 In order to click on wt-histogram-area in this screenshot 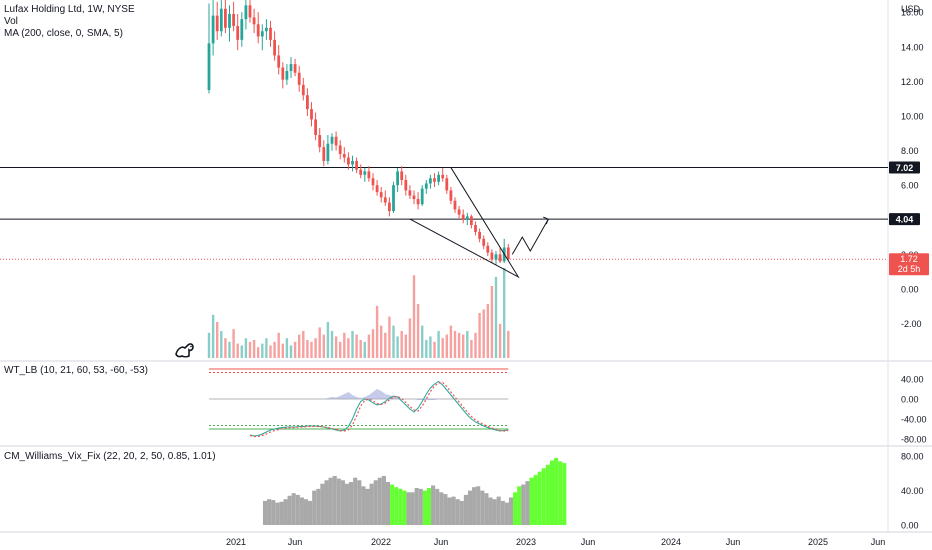, I will do `click(359, 394)`.